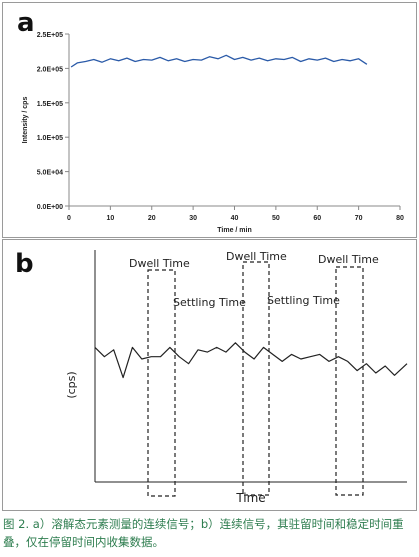  Describe the element at coordinates (50, 207) in the screenshot. I see `y-tick-label-a: 0.0E+00` at that location.